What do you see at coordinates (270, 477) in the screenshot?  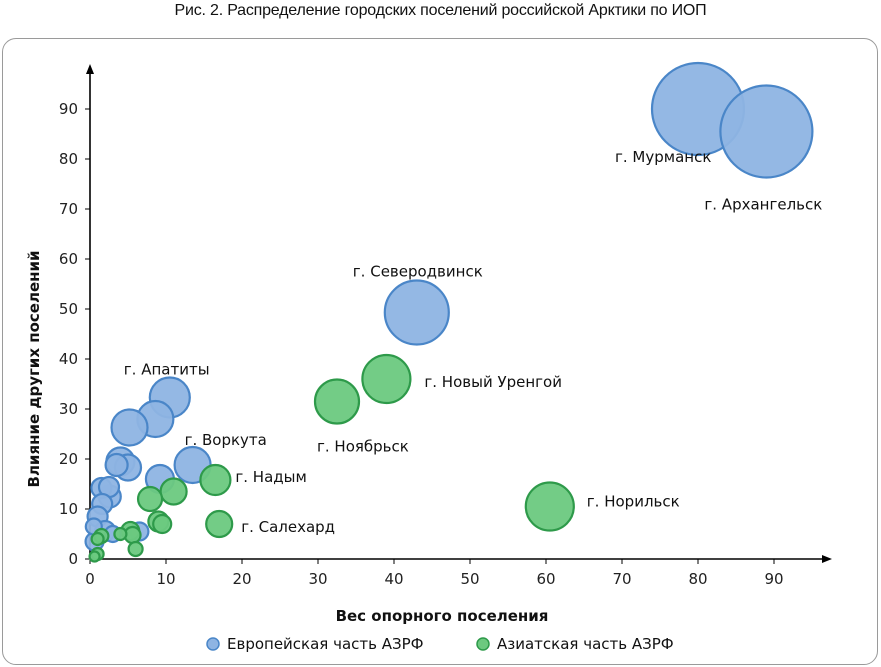 I see `point-label: г. Надым` at bounding box center [270, 477].